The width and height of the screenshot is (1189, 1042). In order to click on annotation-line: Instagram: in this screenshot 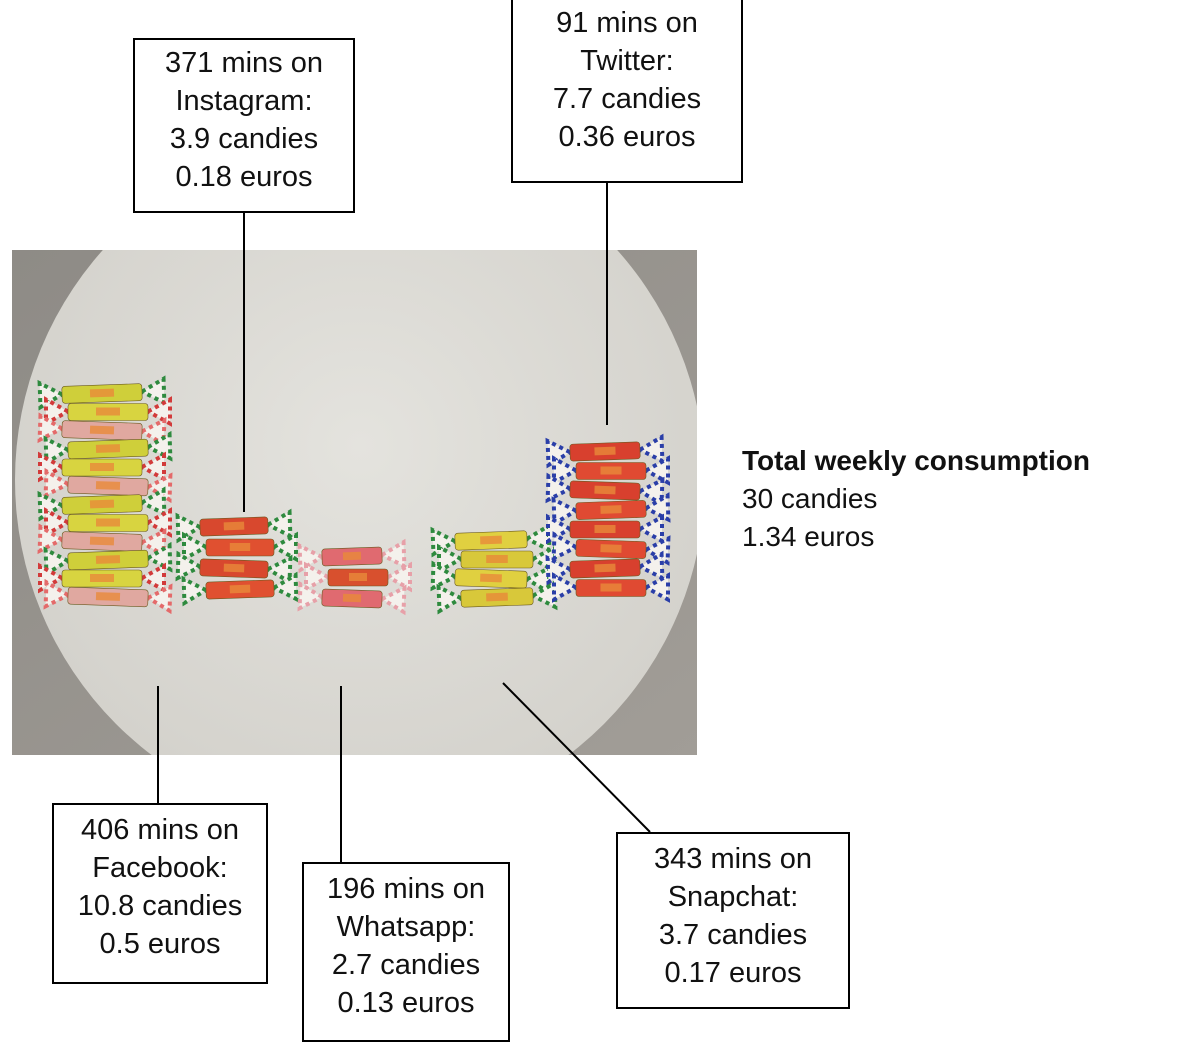, I will do `click(244, 101)`.